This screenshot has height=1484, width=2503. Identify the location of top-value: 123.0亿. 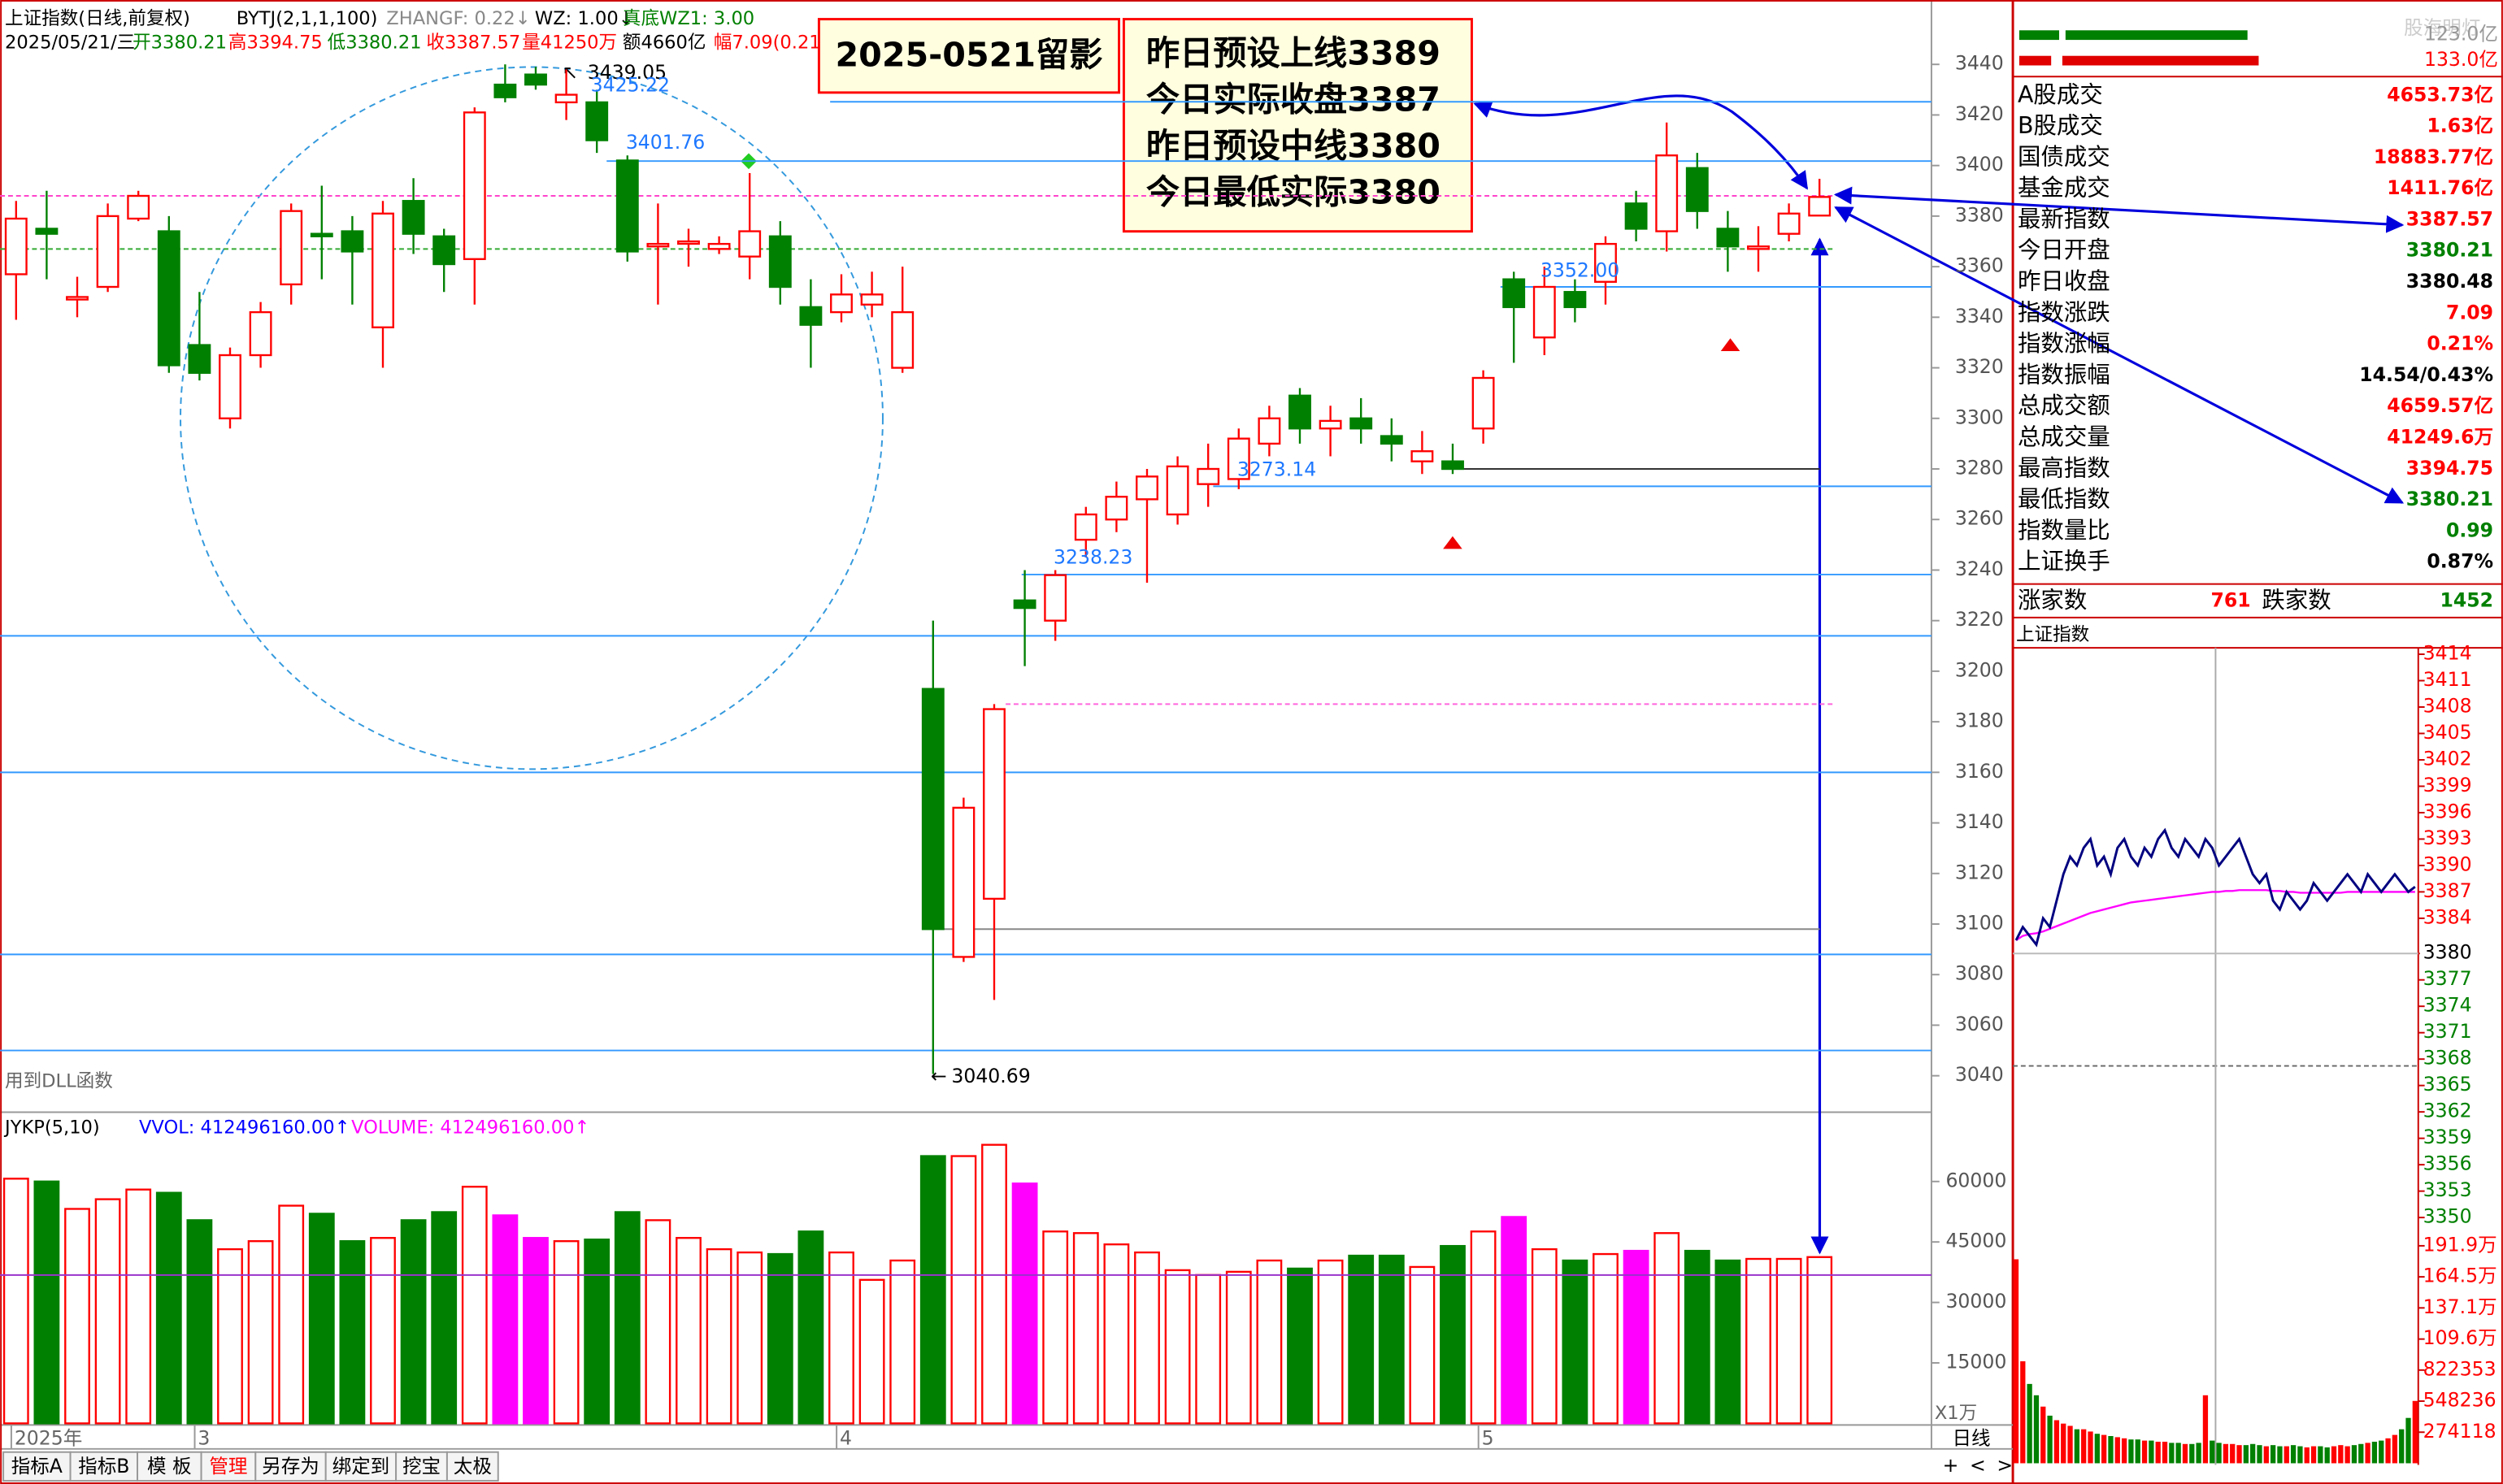
(2461, 34).